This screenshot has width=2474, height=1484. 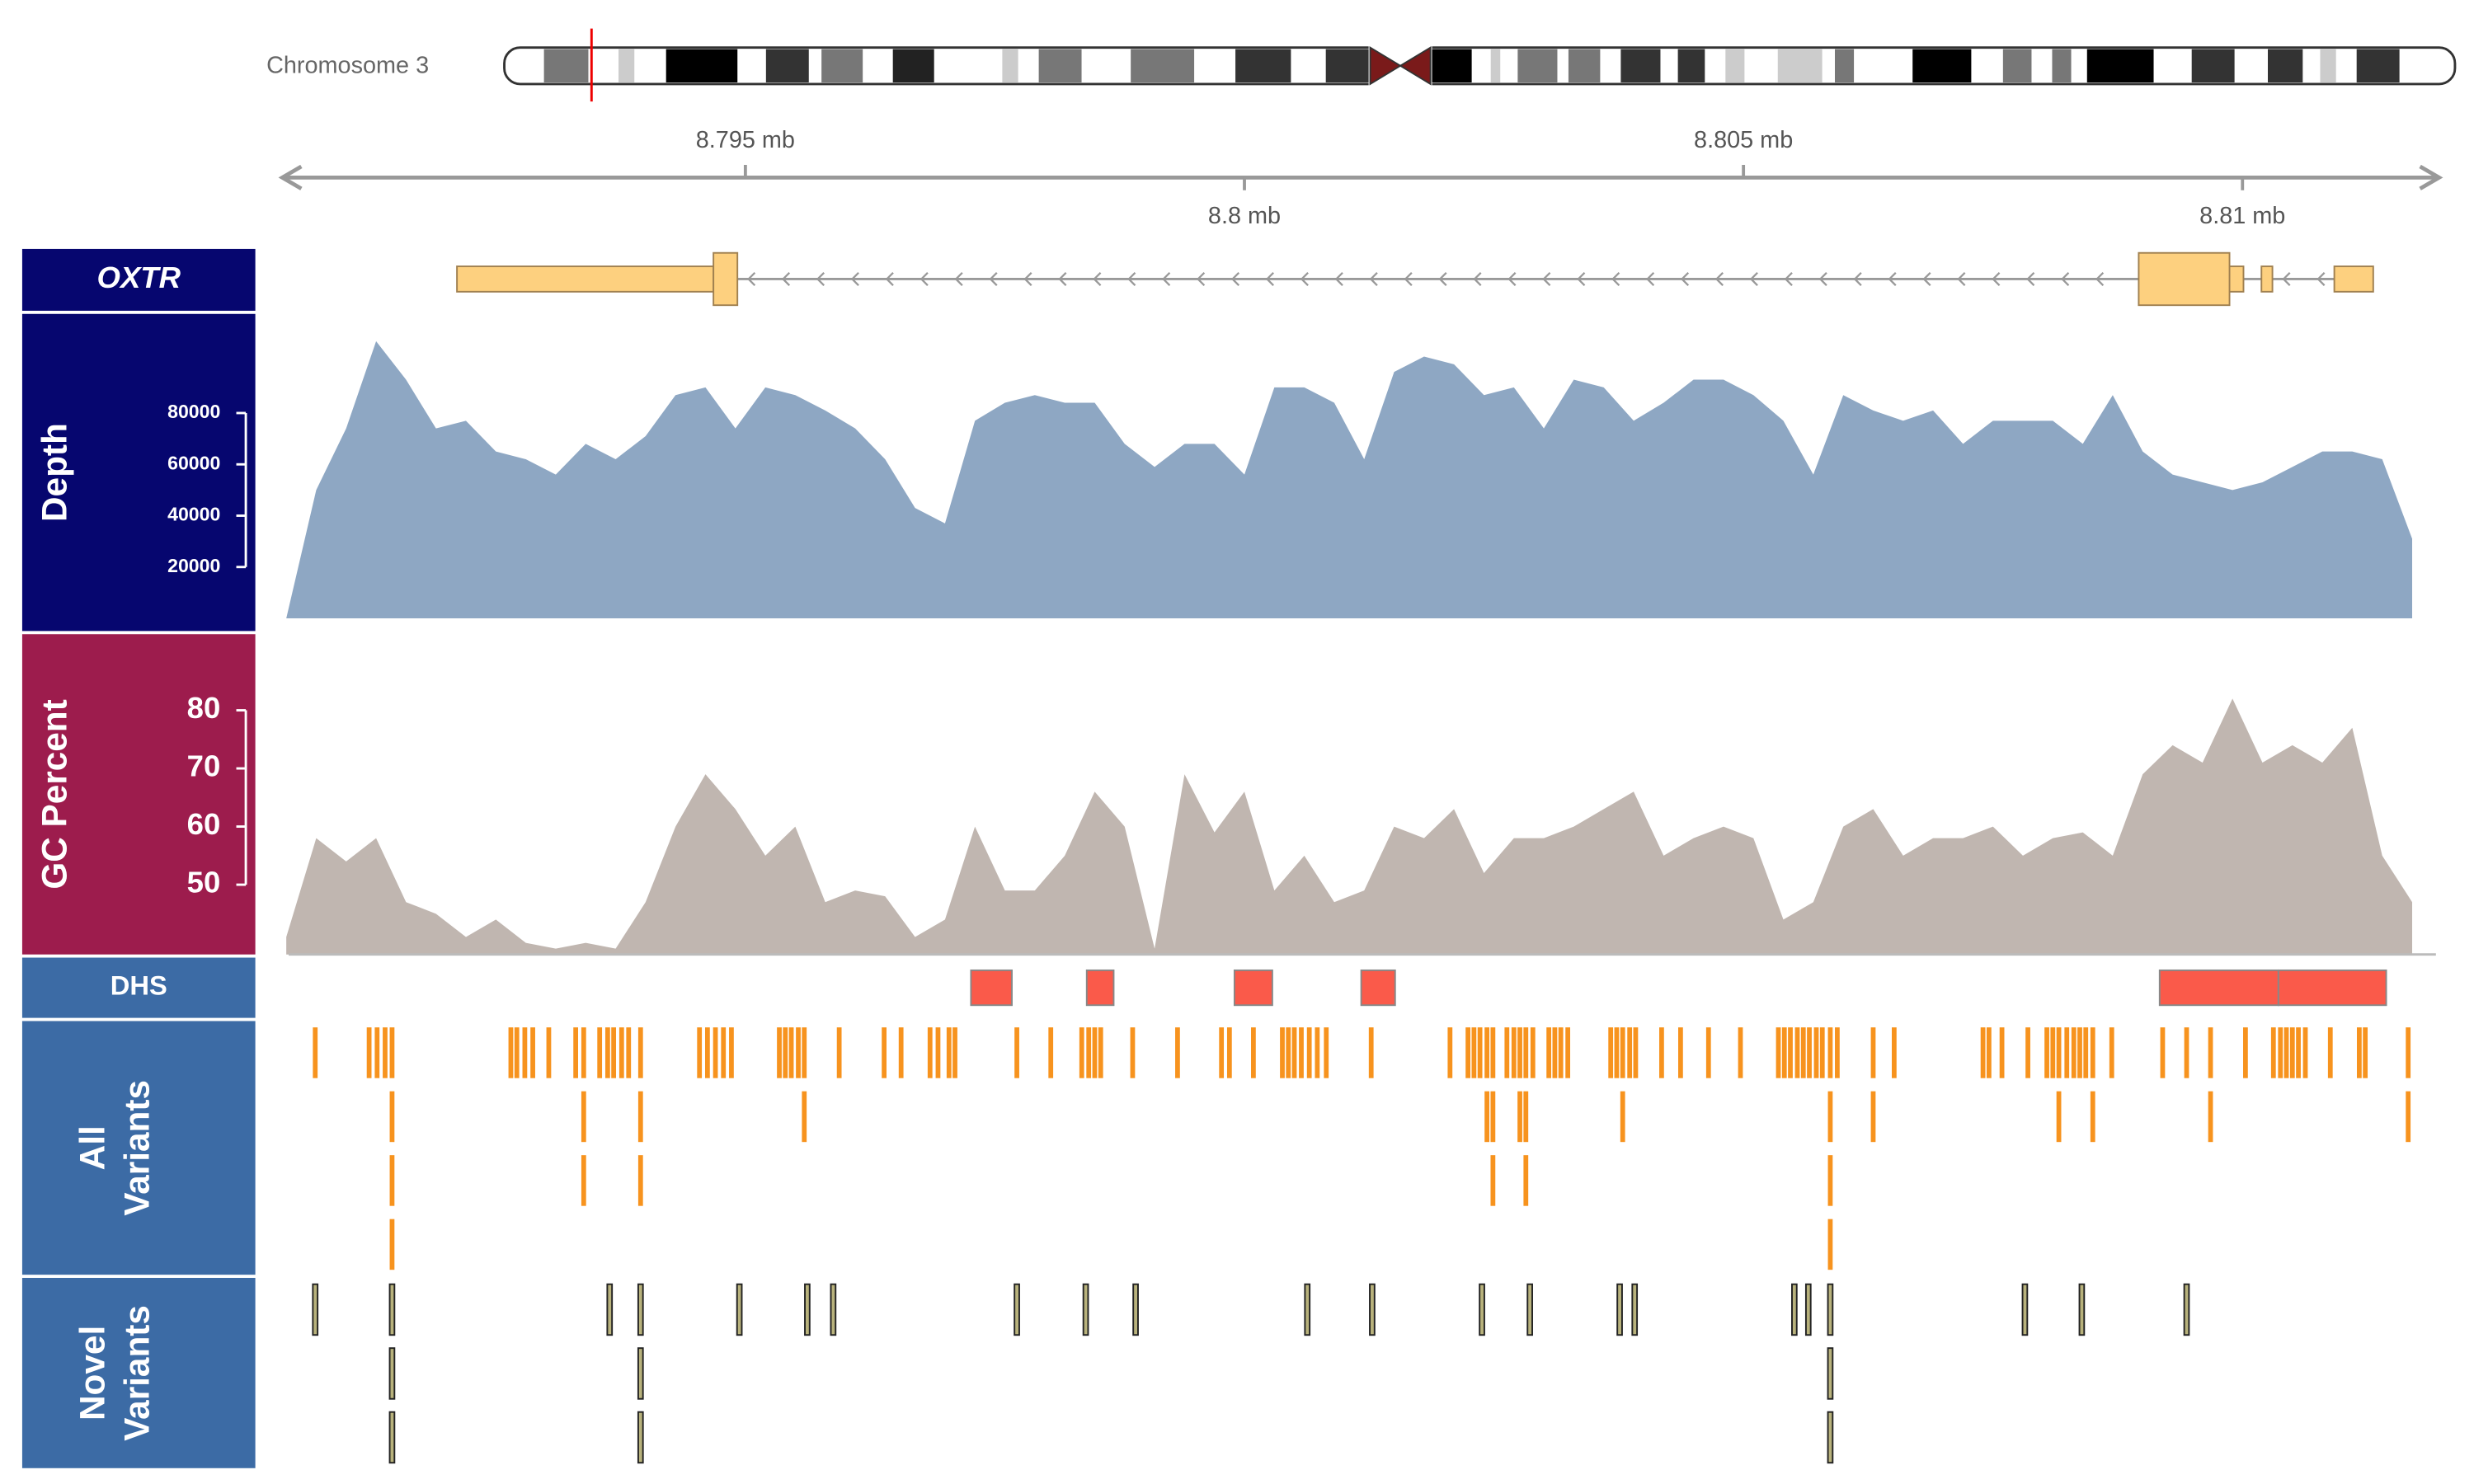 I want to click on ideogram, so click(x=1480, y=65).